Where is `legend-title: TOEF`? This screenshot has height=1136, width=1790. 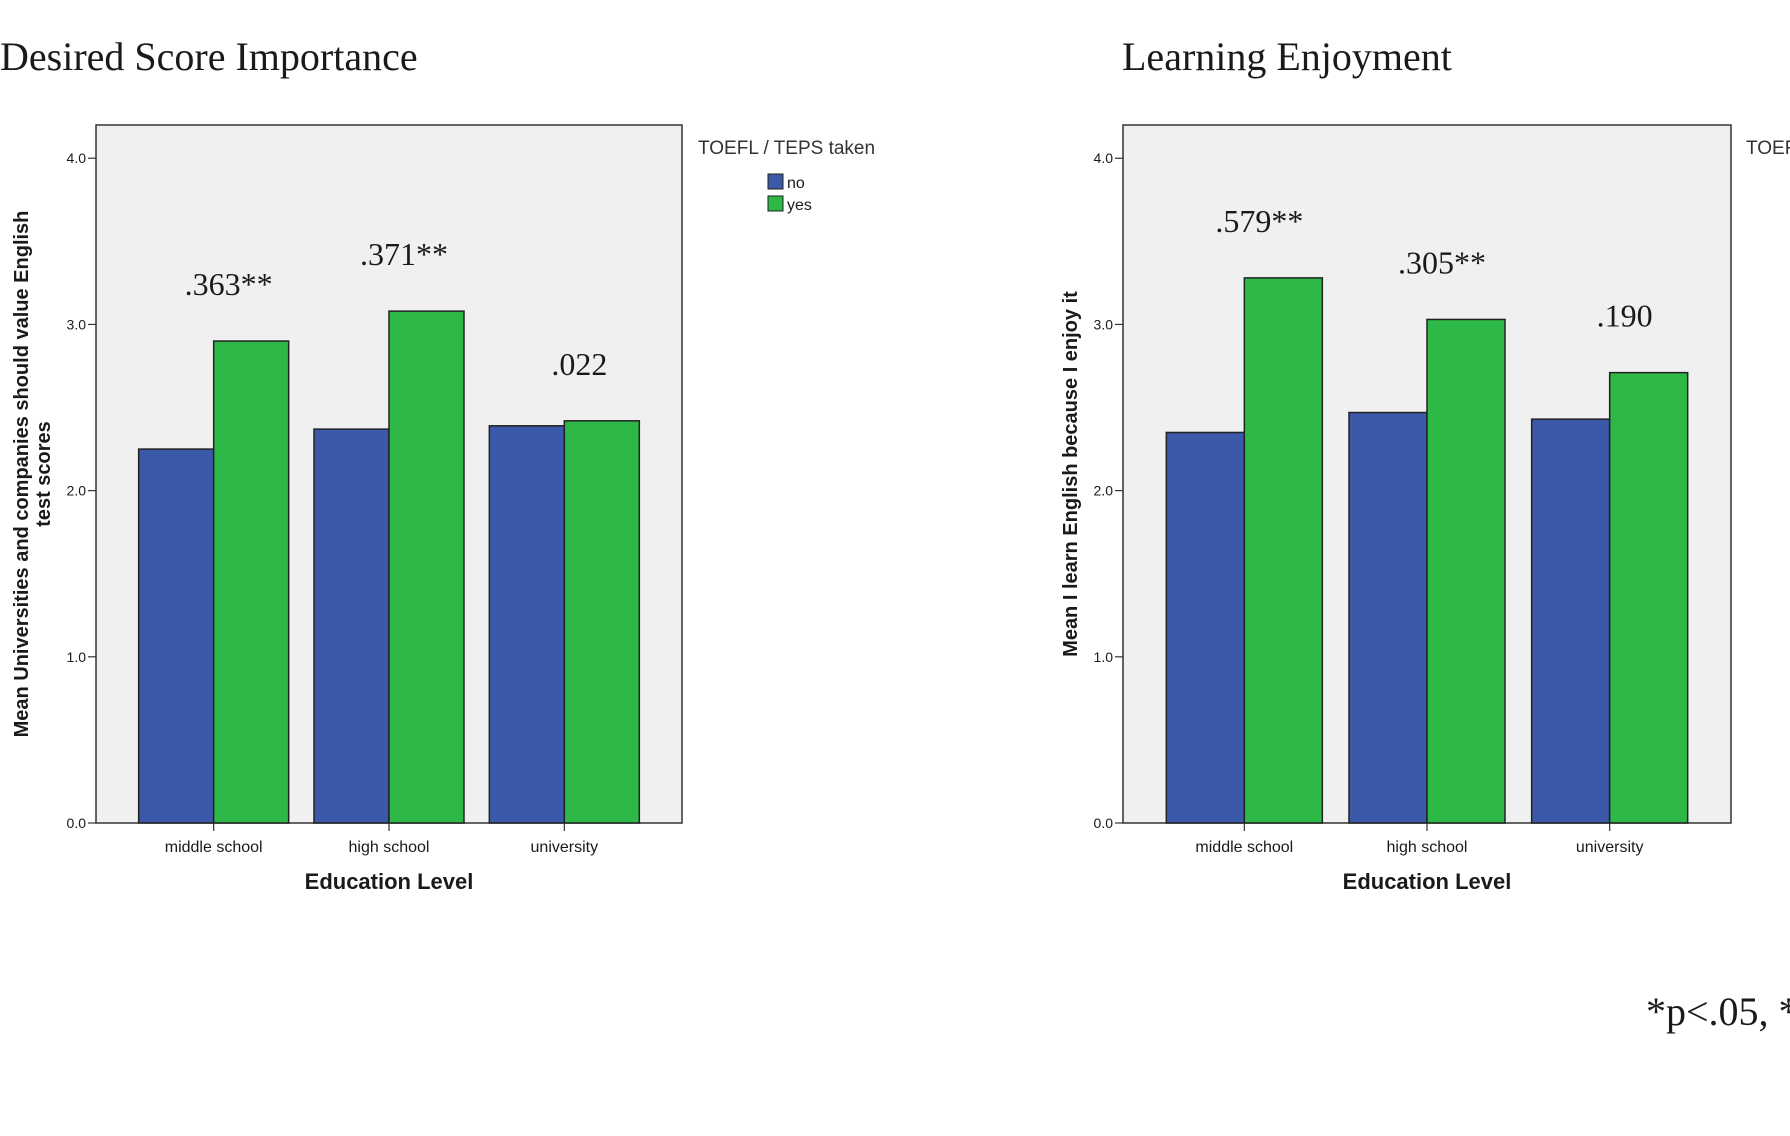 legend-title: TOEF is located at coordinates (1768, 148).